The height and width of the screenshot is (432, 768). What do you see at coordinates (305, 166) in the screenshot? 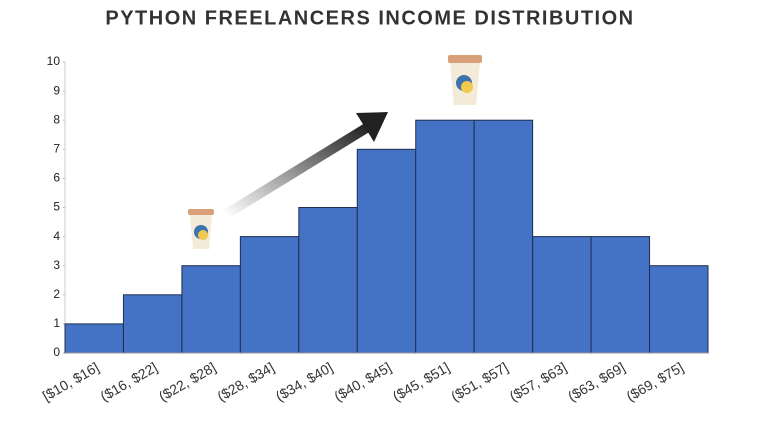
I see `decoration-arrow` at bounding box center [305, 166].